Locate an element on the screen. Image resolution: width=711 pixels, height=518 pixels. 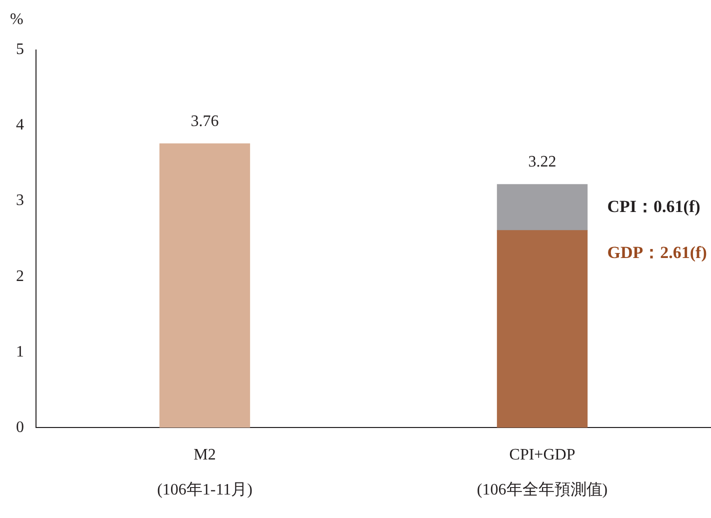
y-tick-label: 0 is located at coordinates (20, 427).